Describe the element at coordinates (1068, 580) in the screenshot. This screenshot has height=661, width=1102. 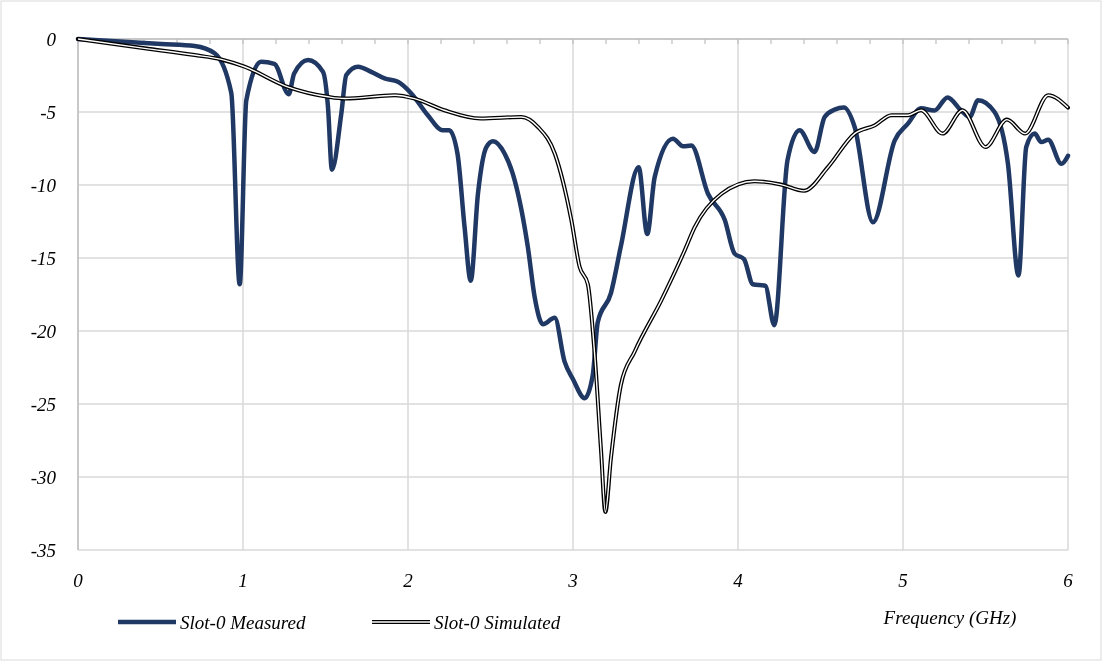
I see `x-tick-label: 6` at that location.